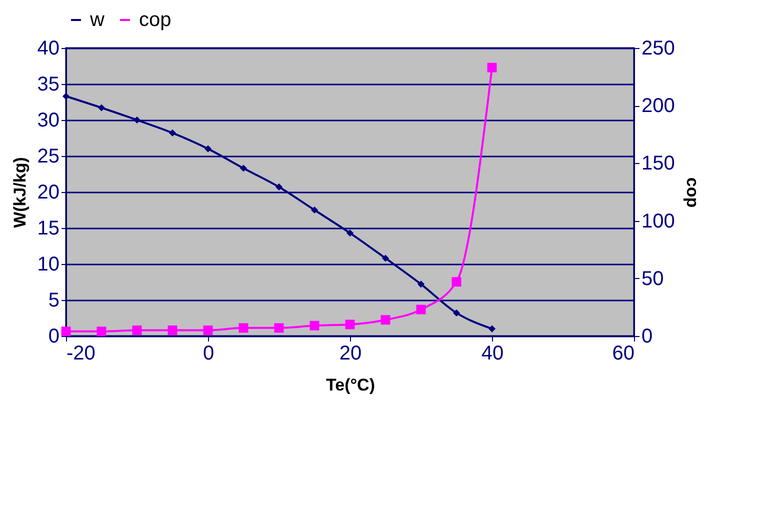 Image resolution: width=782 pixels, height=519 pixels. I want to click on y2-tick-label: 50, so click(653, 279).